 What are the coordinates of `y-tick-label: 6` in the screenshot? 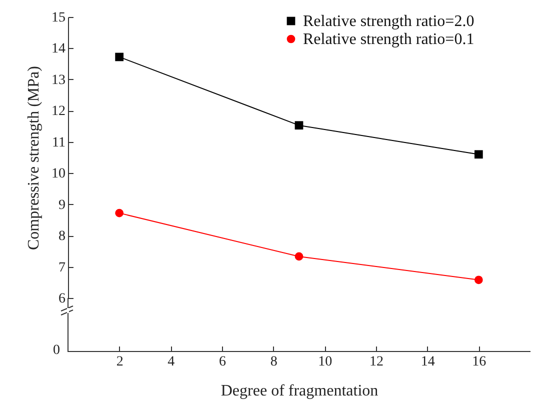 It's located at (62, 299).